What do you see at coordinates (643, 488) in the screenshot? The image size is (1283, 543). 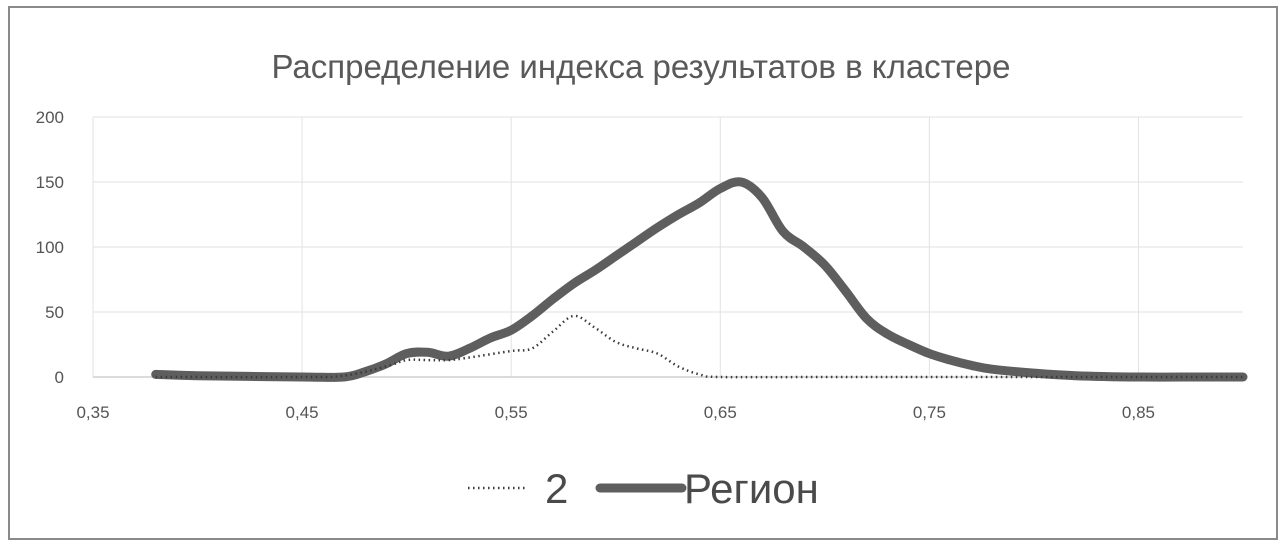 I see `legend: 2 Регион` at bounding box center [643, 488].